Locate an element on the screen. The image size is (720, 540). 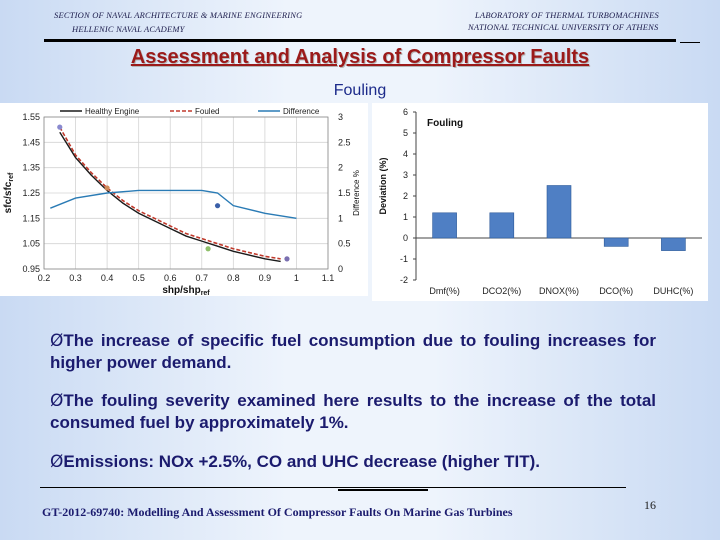
header-divider is located at coordinates (360, 40).